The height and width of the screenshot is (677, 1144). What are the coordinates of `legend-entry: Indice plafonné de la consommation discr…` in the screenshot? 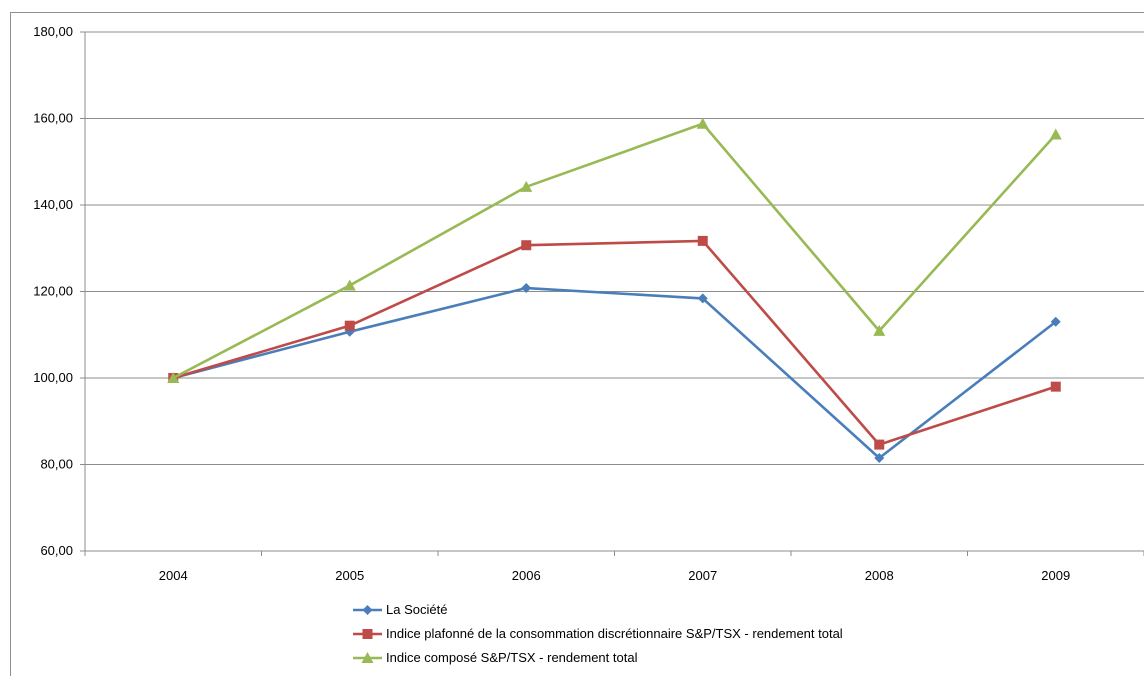 It's located at (598, 633).